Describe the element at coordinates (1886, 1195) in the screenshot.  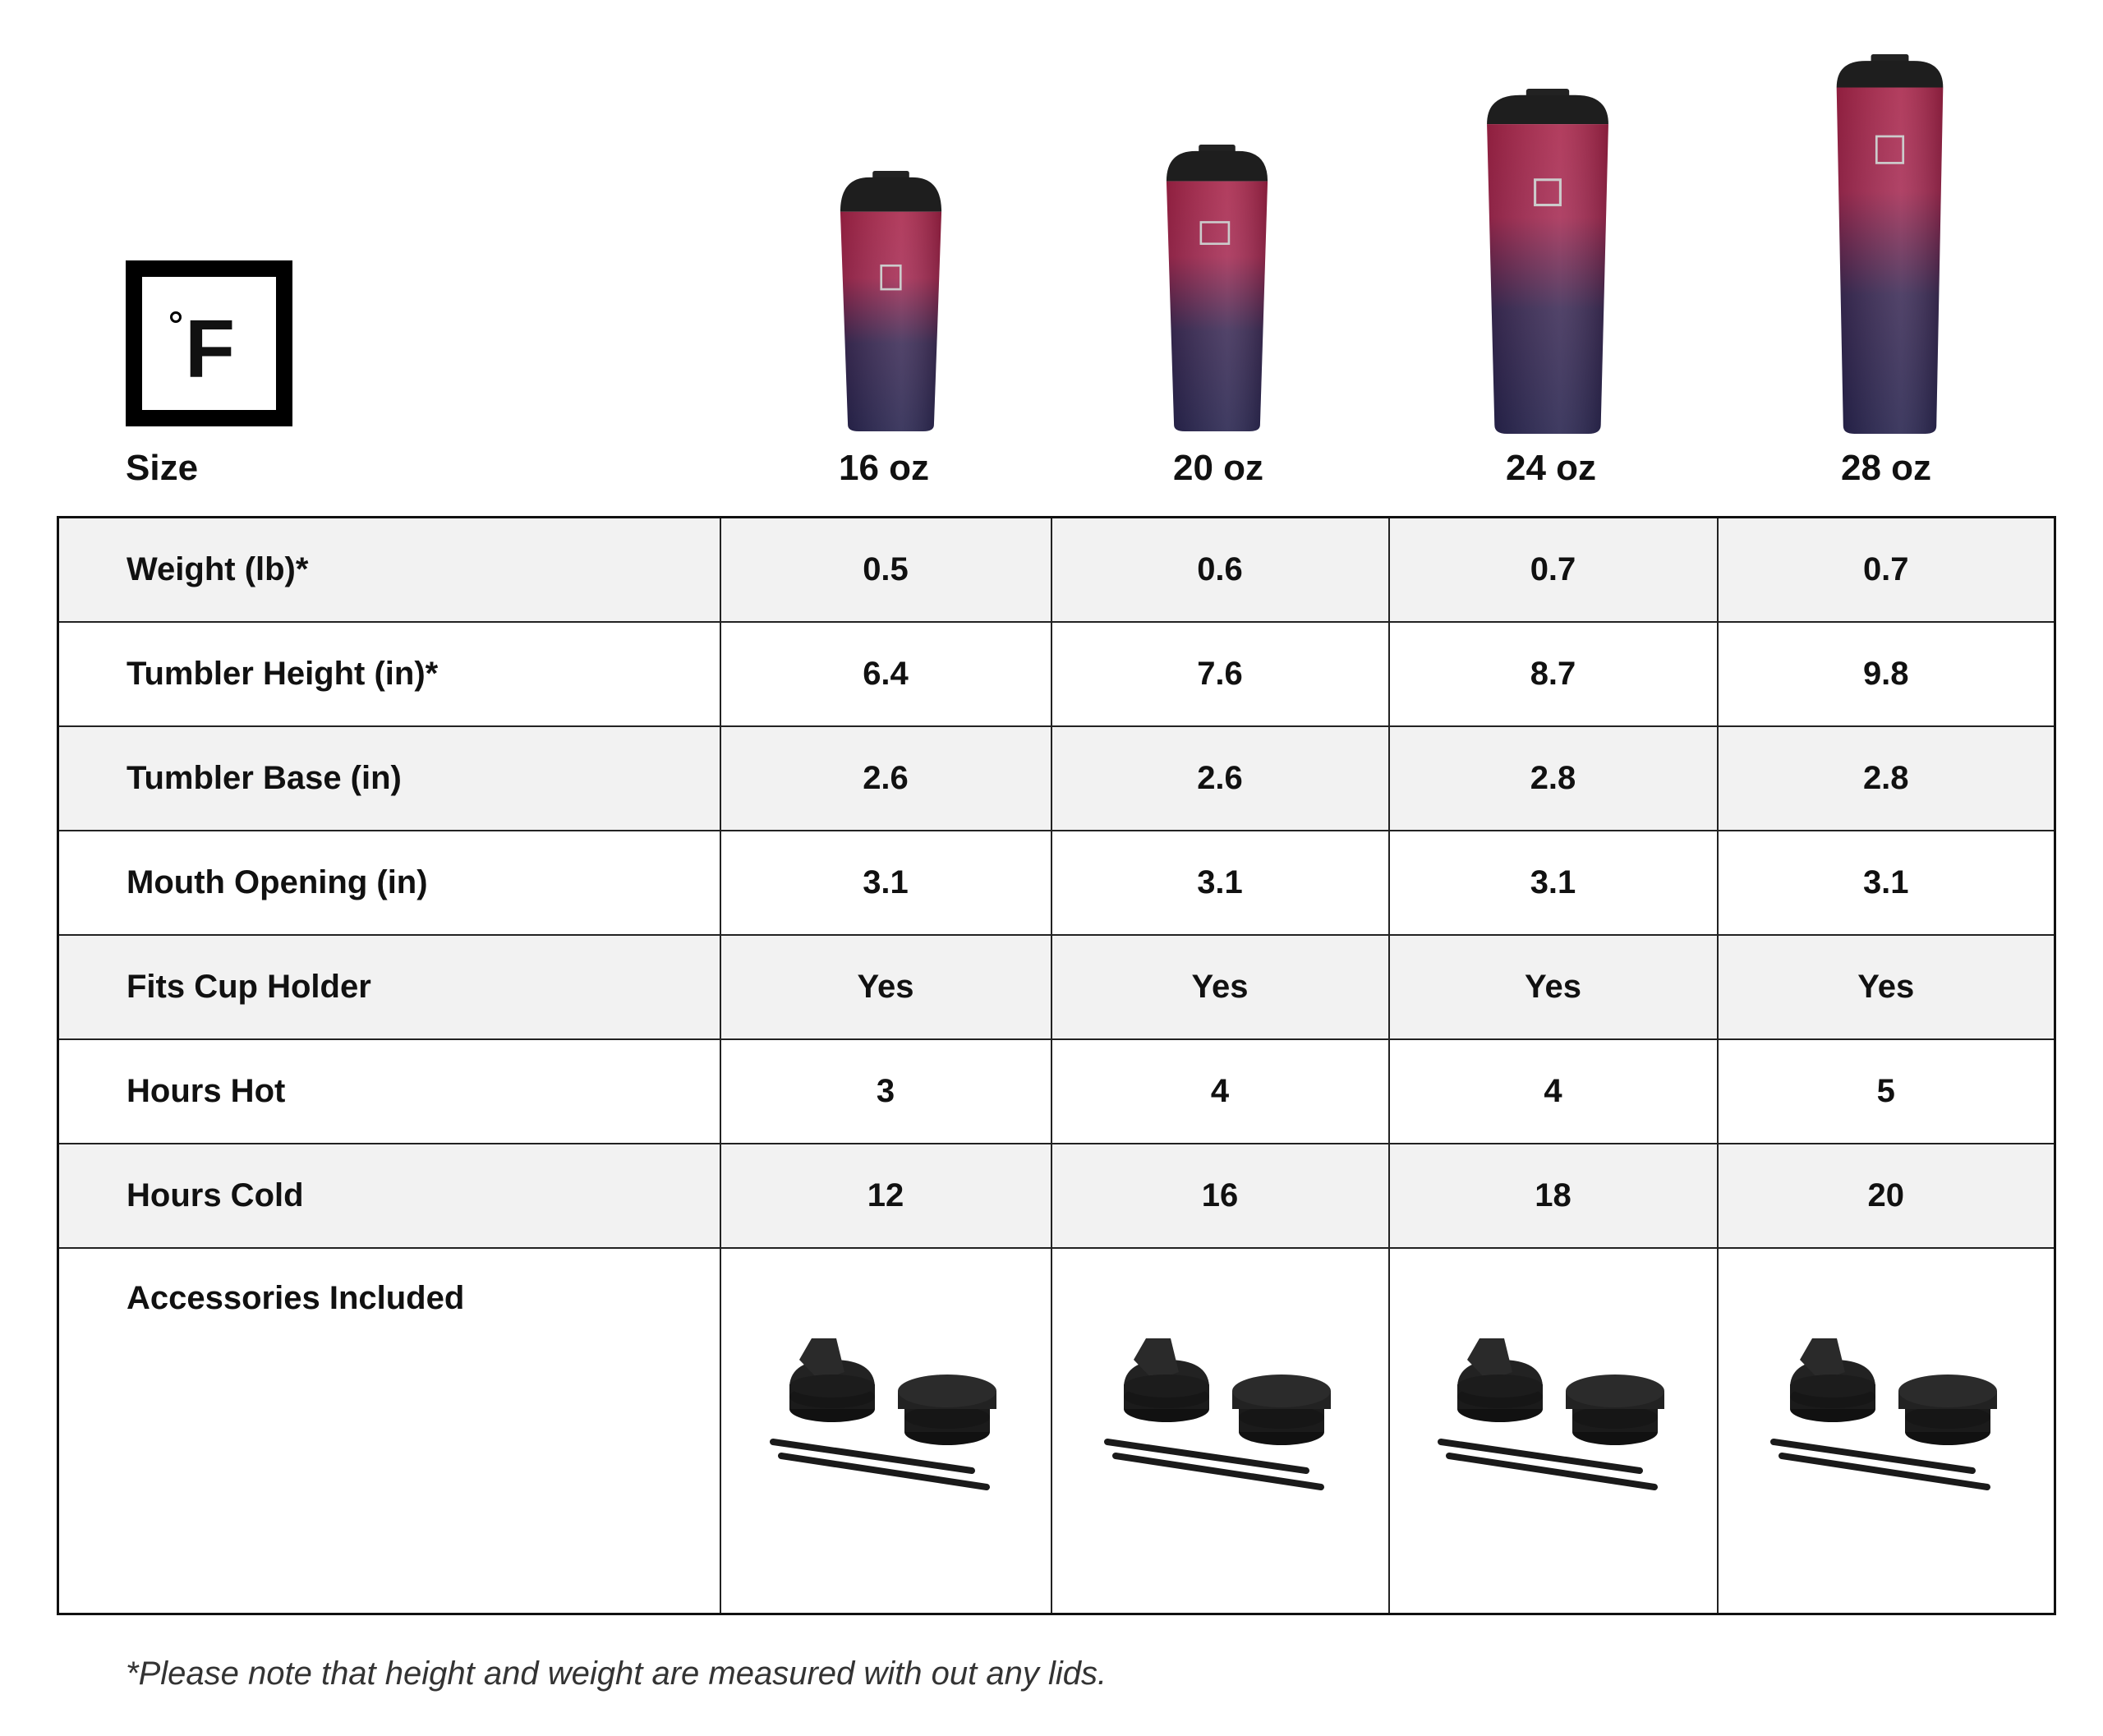
I see `cell-value: 20` at that location.